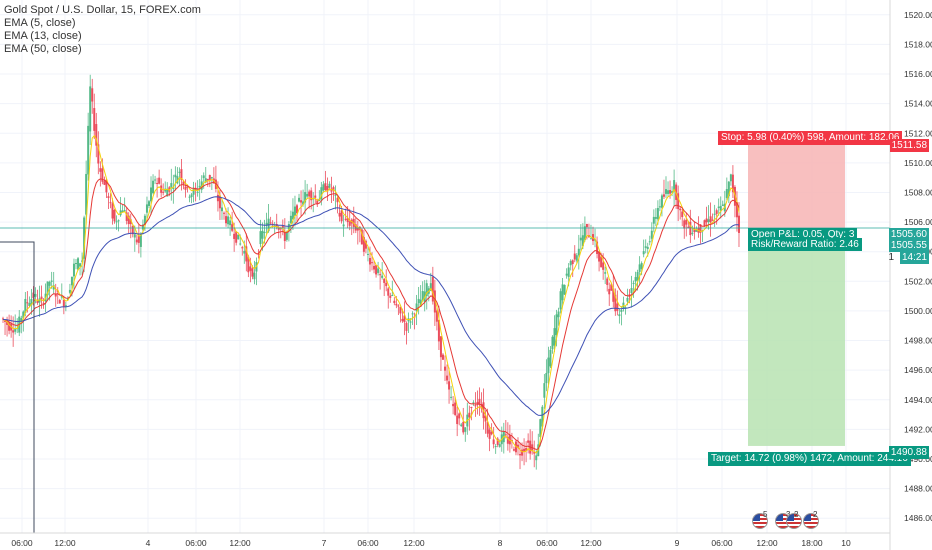 This screenshot has height=550, width=932. Describe the element at coordinates (40, 23) in the screenshot. I see `ema-5-legend: EMA (5, close)` at that location.